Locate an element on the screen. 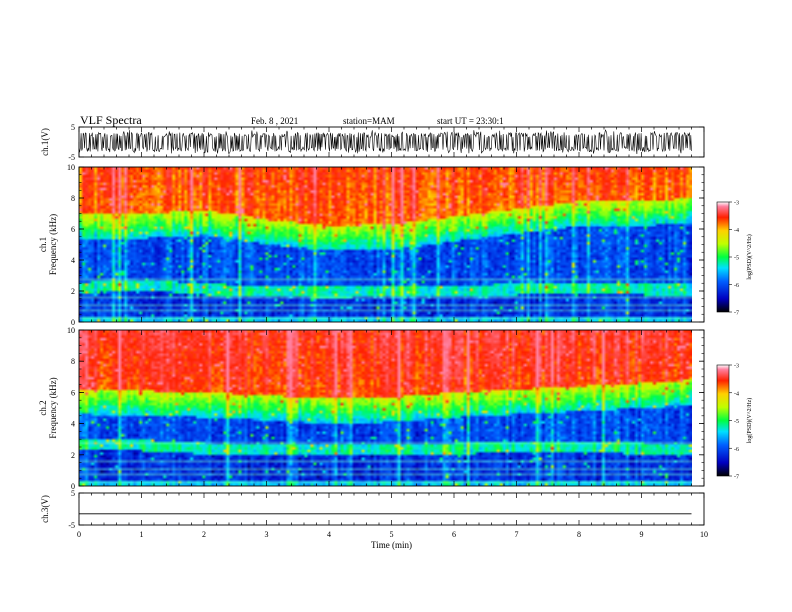  station-label: station=MAM is located at coordinates (369, 121).